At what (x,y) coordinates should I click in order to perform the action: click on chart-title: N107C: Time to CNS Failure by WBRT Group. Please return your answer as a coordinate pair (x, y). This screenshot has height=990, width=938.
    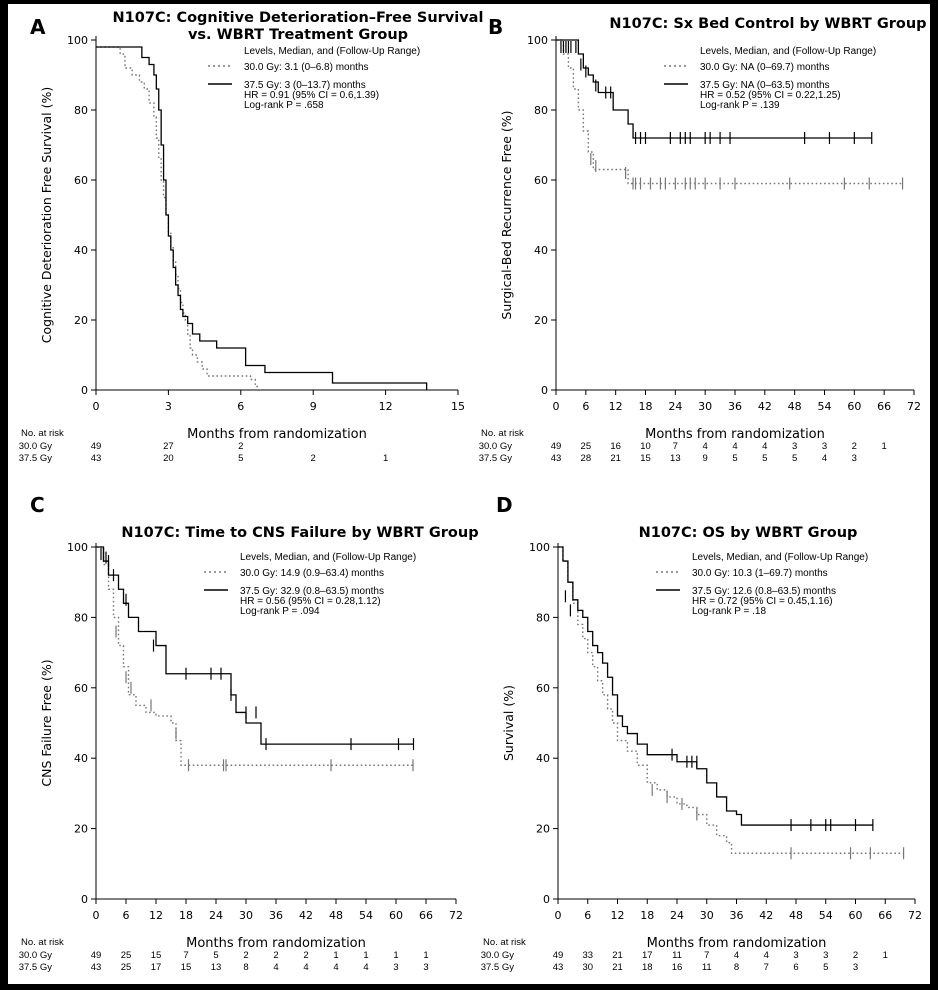
    Looking at the image, I should click on (299, 533).